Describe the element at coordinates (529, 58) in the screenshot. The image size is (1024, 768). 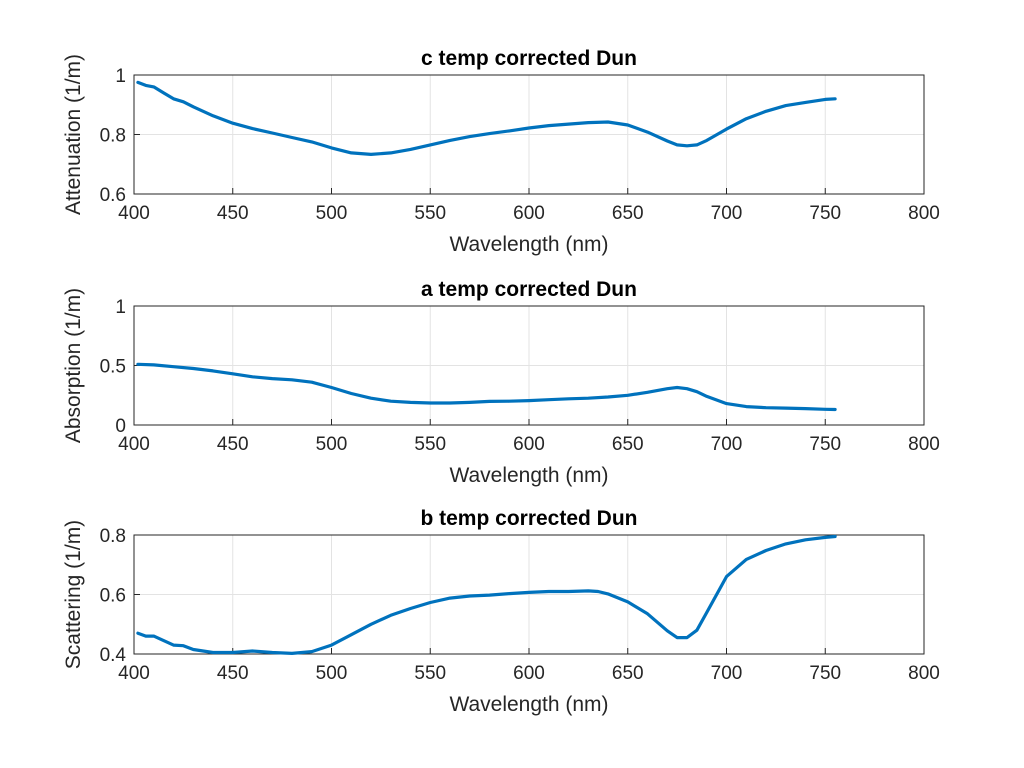
I see `chart-title: c temp corrected Dun` at that location.